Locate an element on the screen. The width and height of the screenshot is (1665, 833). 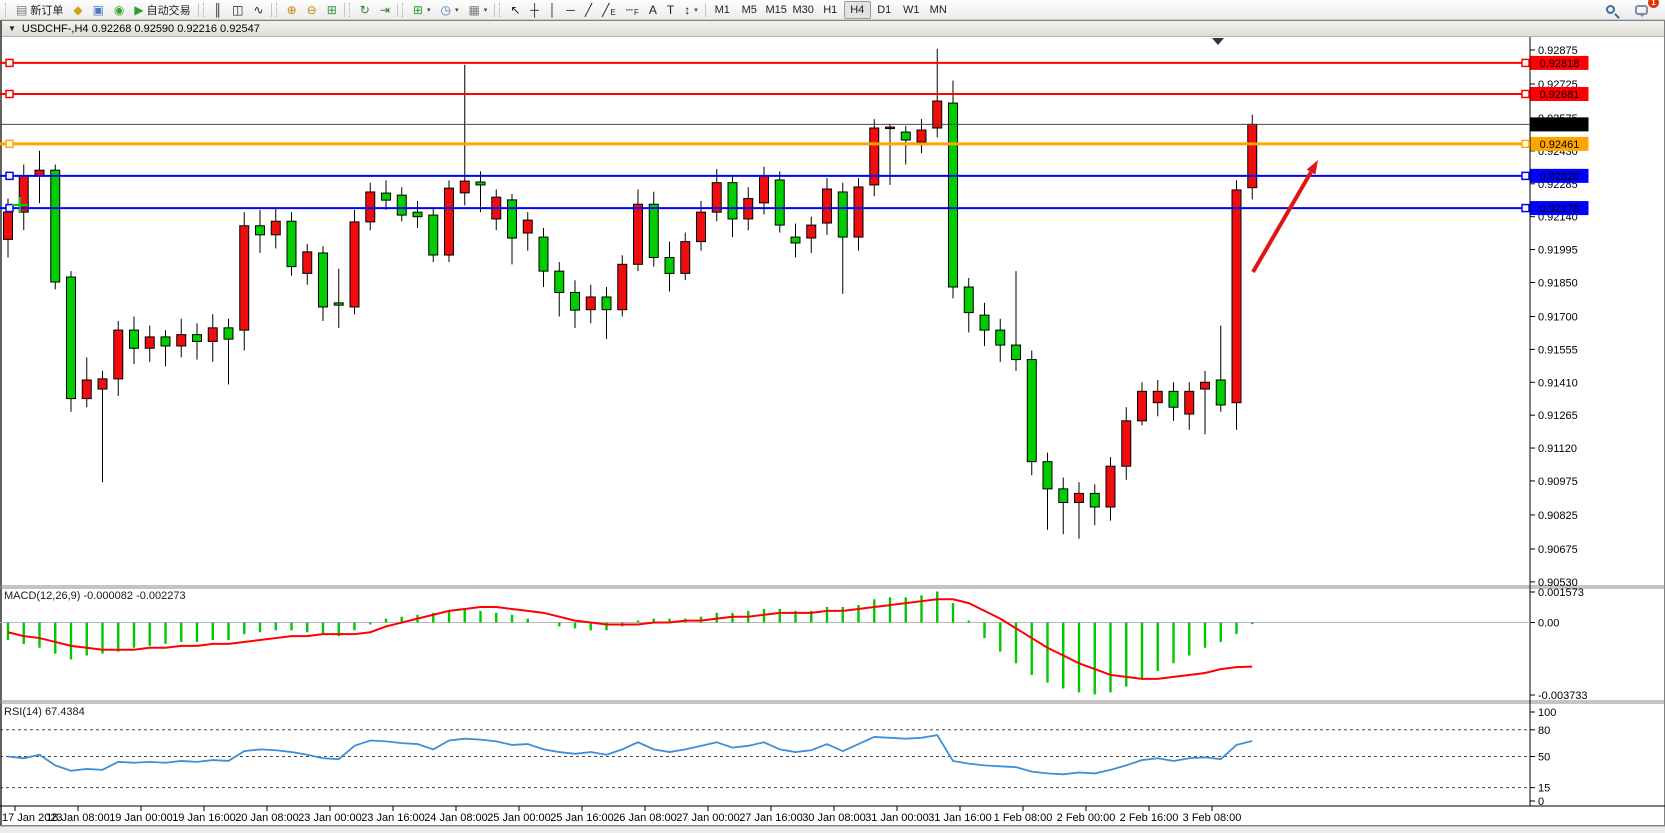
timeframe-h4: H4 is located at coordinates (857, 9).